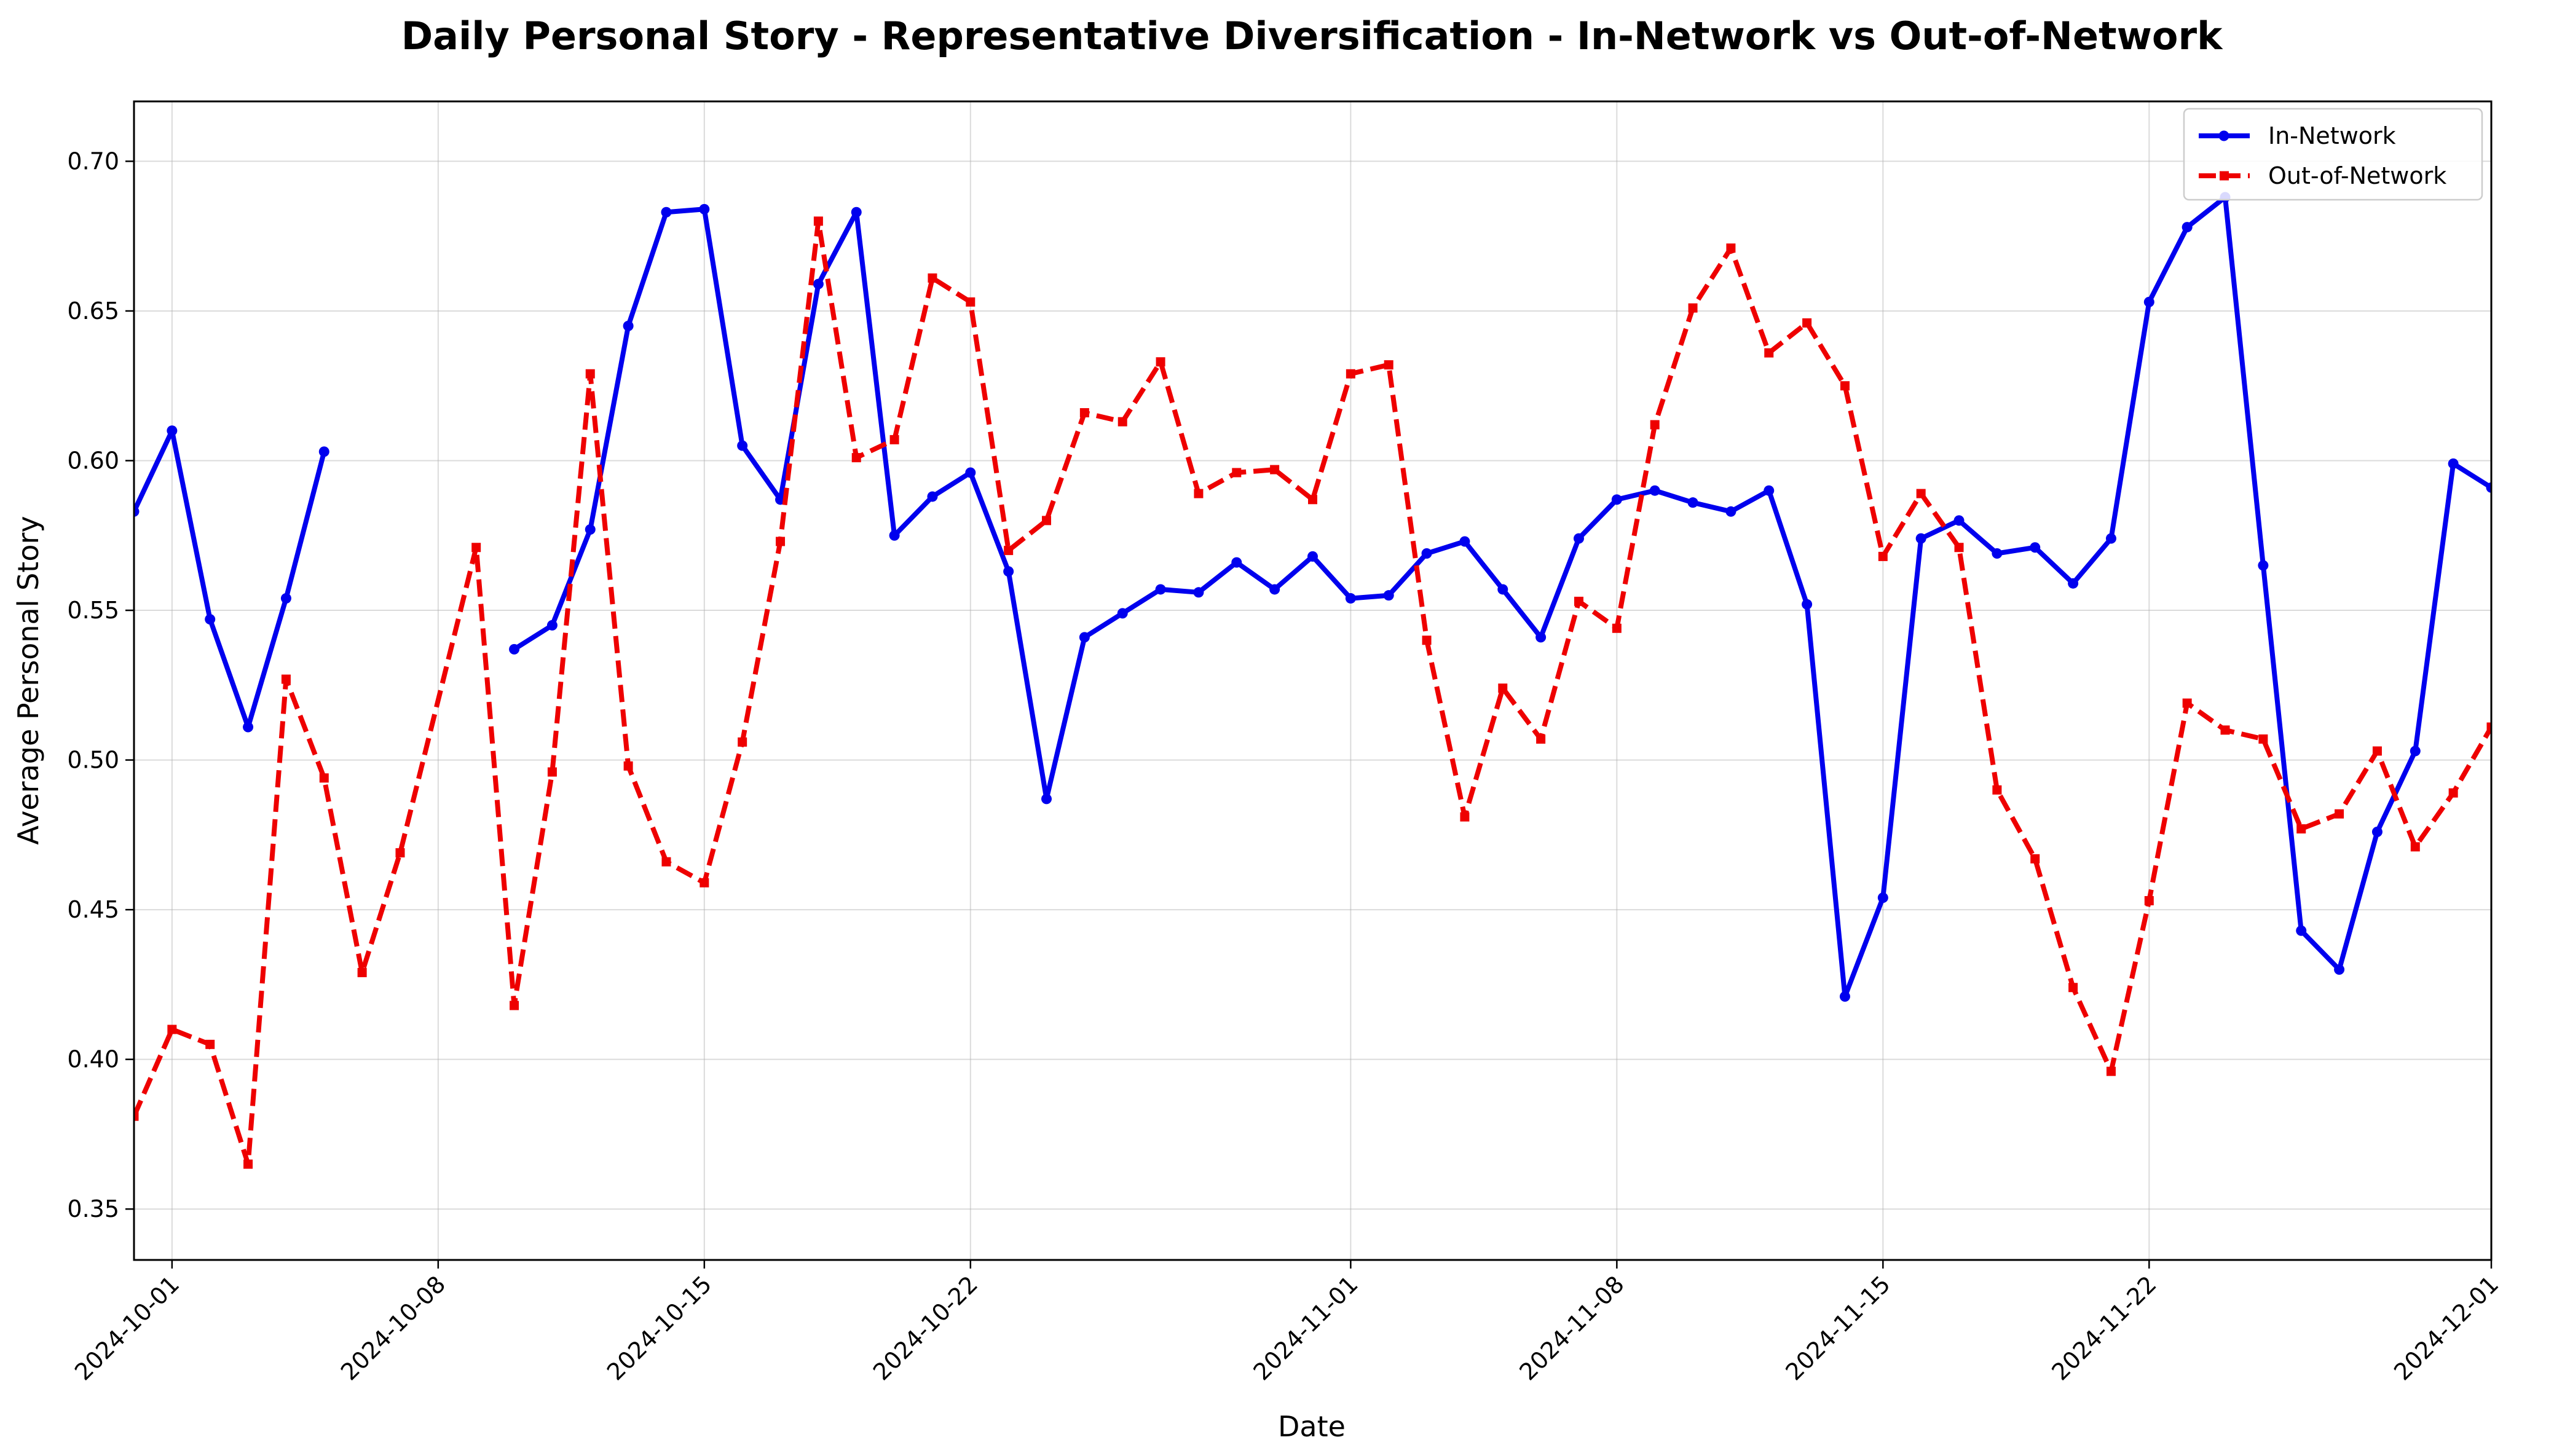 Image resolution: width=2562 pixels, height=1456 pixels. What do you see at coordinates (2223, 135) in the screenshot?
I see `legend-marker` at bounding box center [2223, 135].